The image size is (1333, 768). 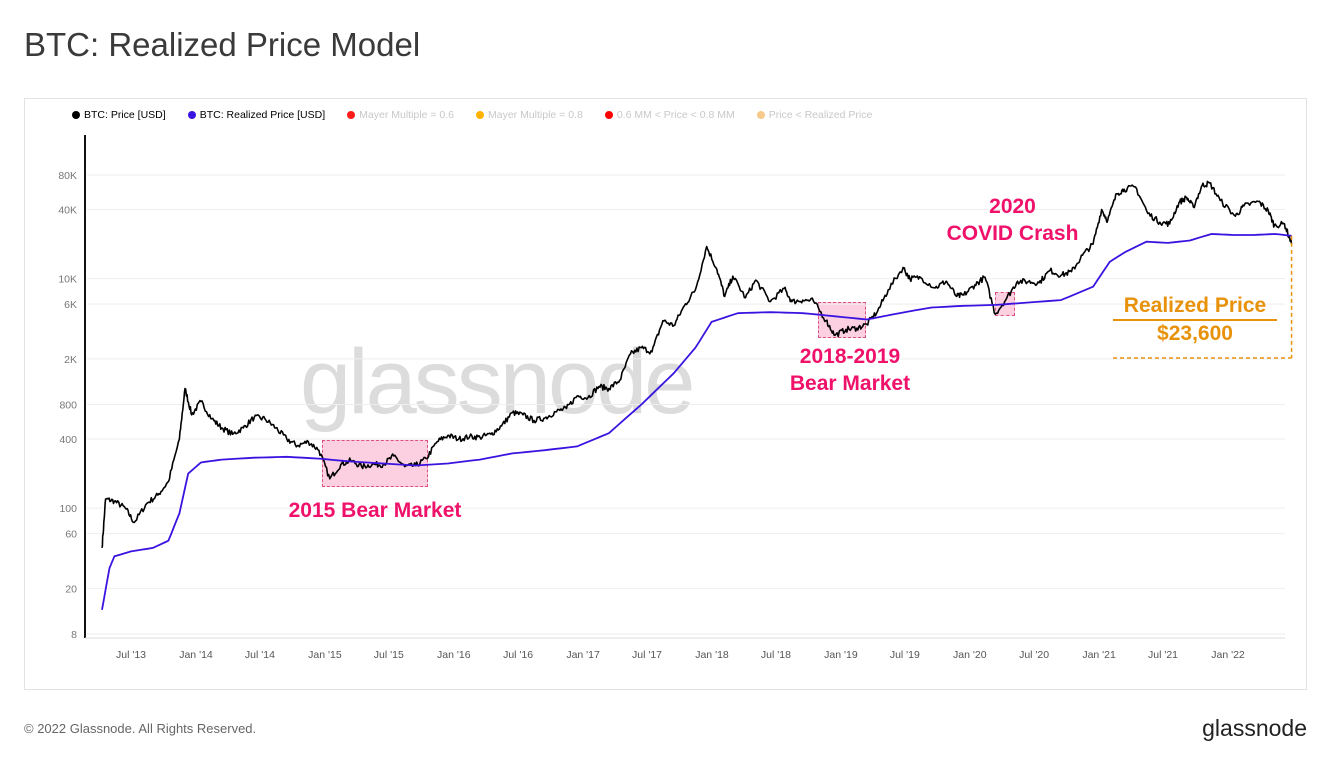 What do you see at coordinates (1195, 333) in the screenshot?
I see `realized-price-value: $23,600` at bounding box center [1195, 333].